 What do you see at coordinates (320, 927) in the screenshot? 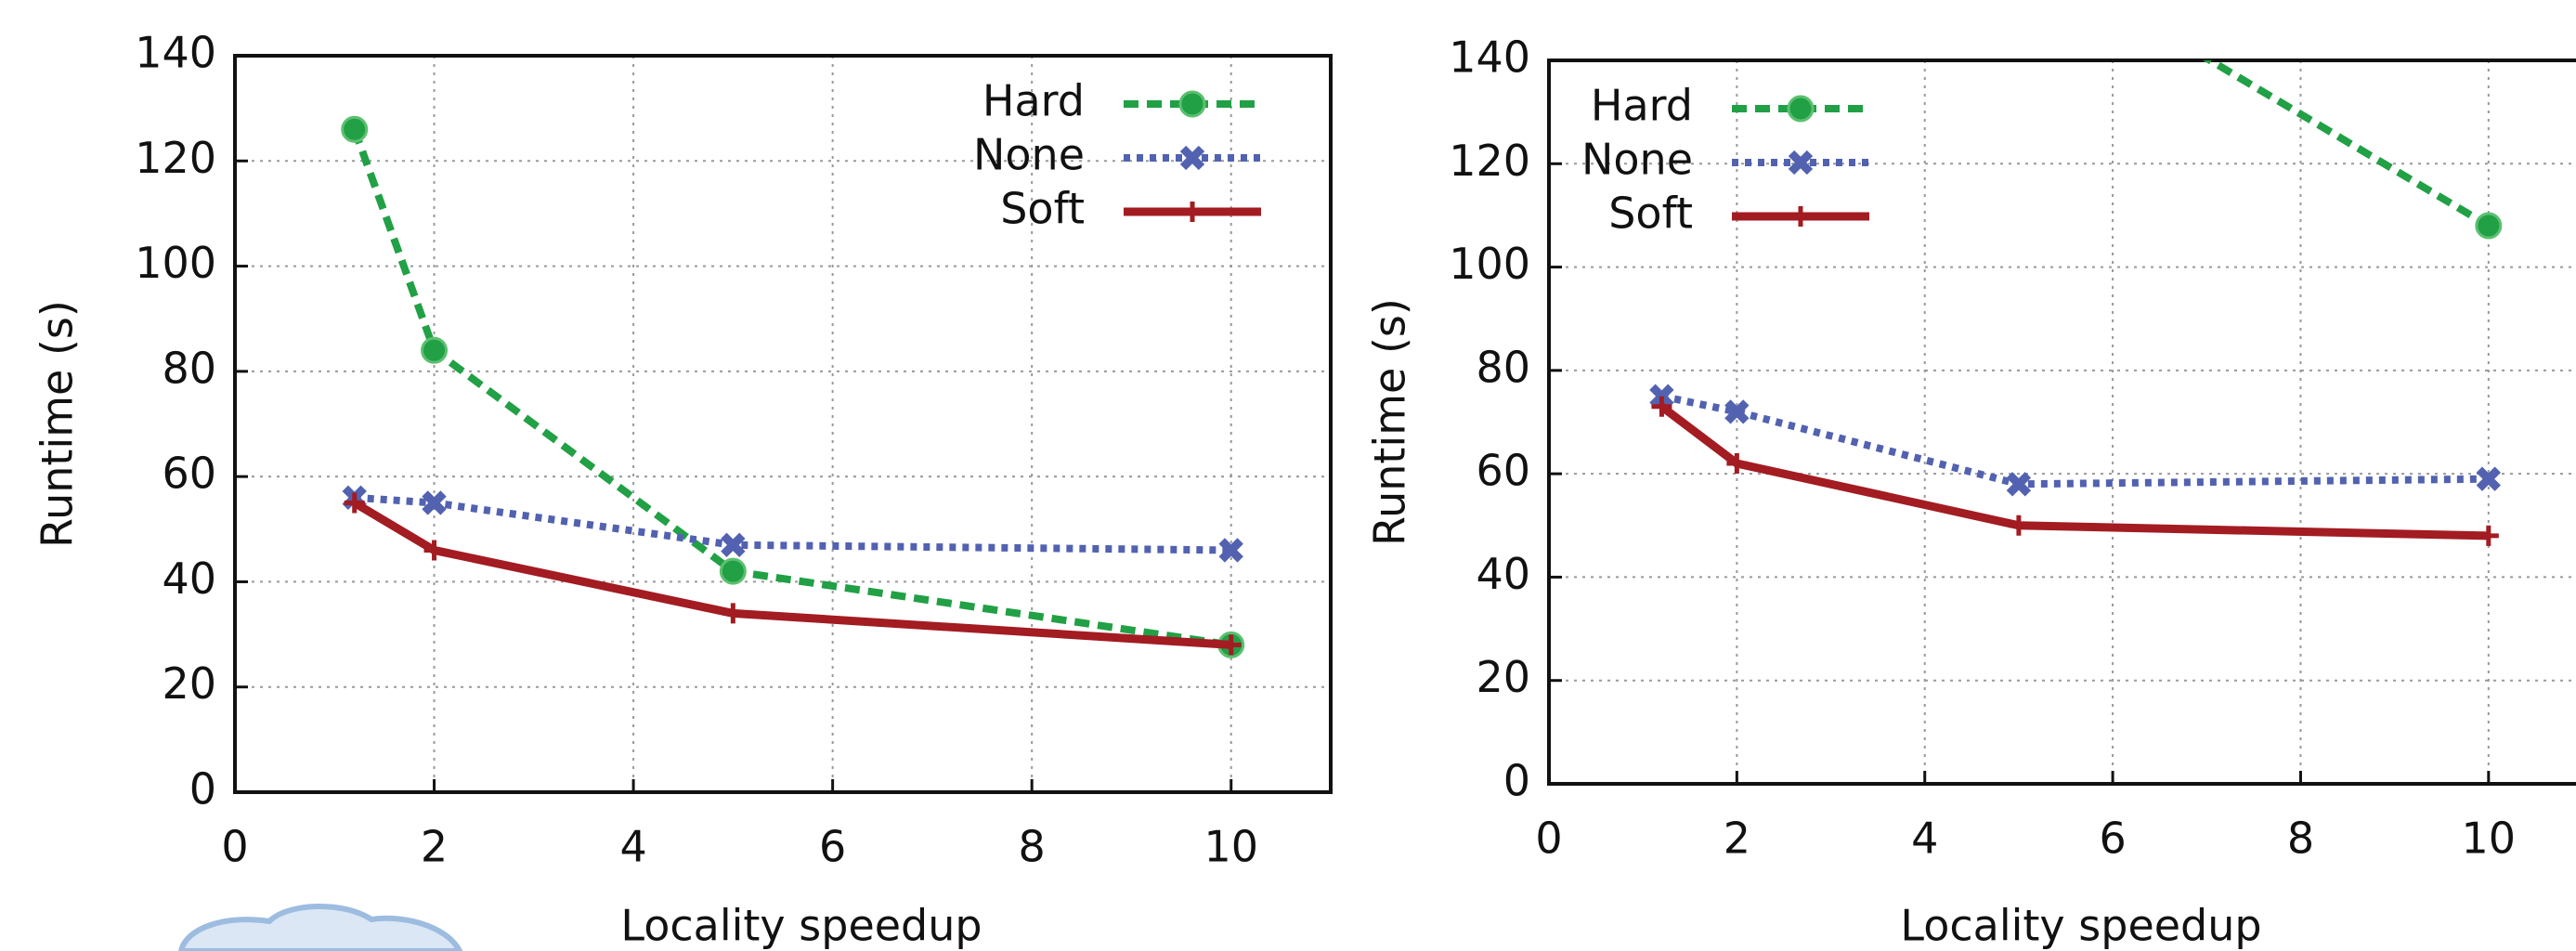
I see `cloud-decoration` at bounding box center [320, 927].